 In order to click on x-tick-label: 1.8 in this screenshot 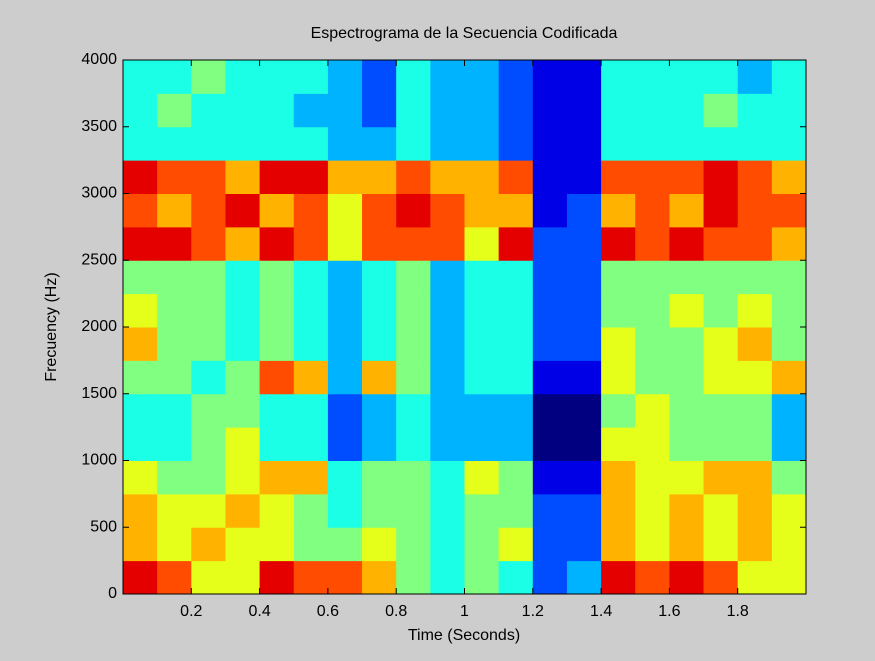, I will do `click(738, 611)`.